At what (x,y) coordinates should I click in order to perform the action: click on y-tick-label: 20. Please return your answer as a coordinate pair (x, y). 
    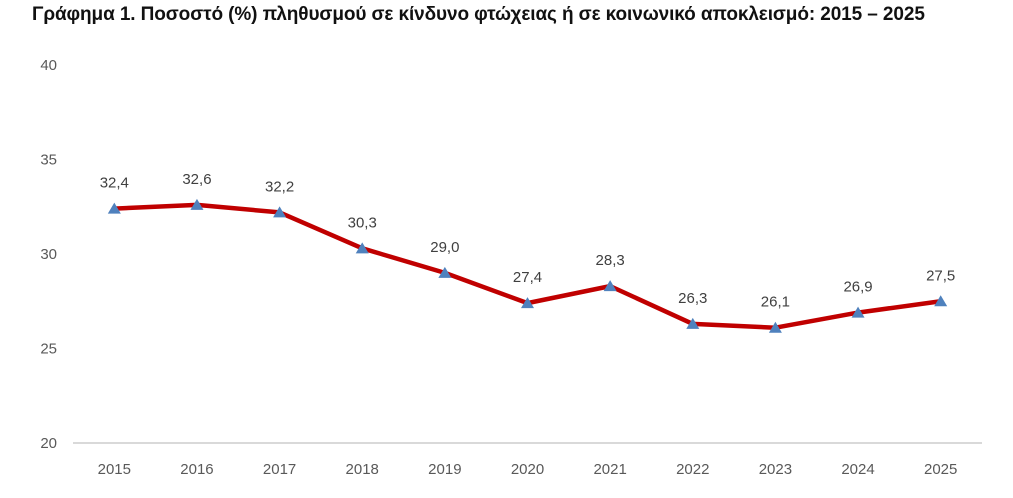
    Looking at the image, I should click on (48, 443).